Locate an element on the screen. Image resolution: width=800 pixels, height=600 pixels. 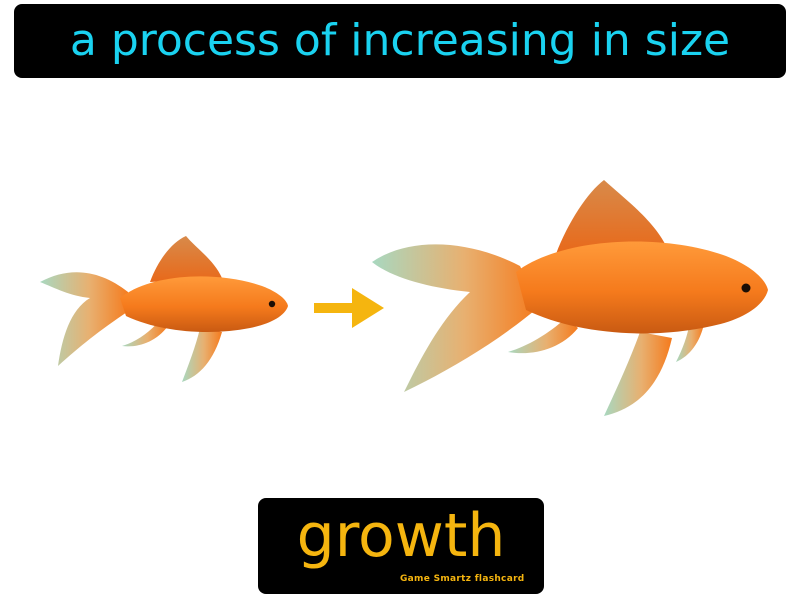
definition-text: a process of increasing in size is located at coordinates (400, 40).